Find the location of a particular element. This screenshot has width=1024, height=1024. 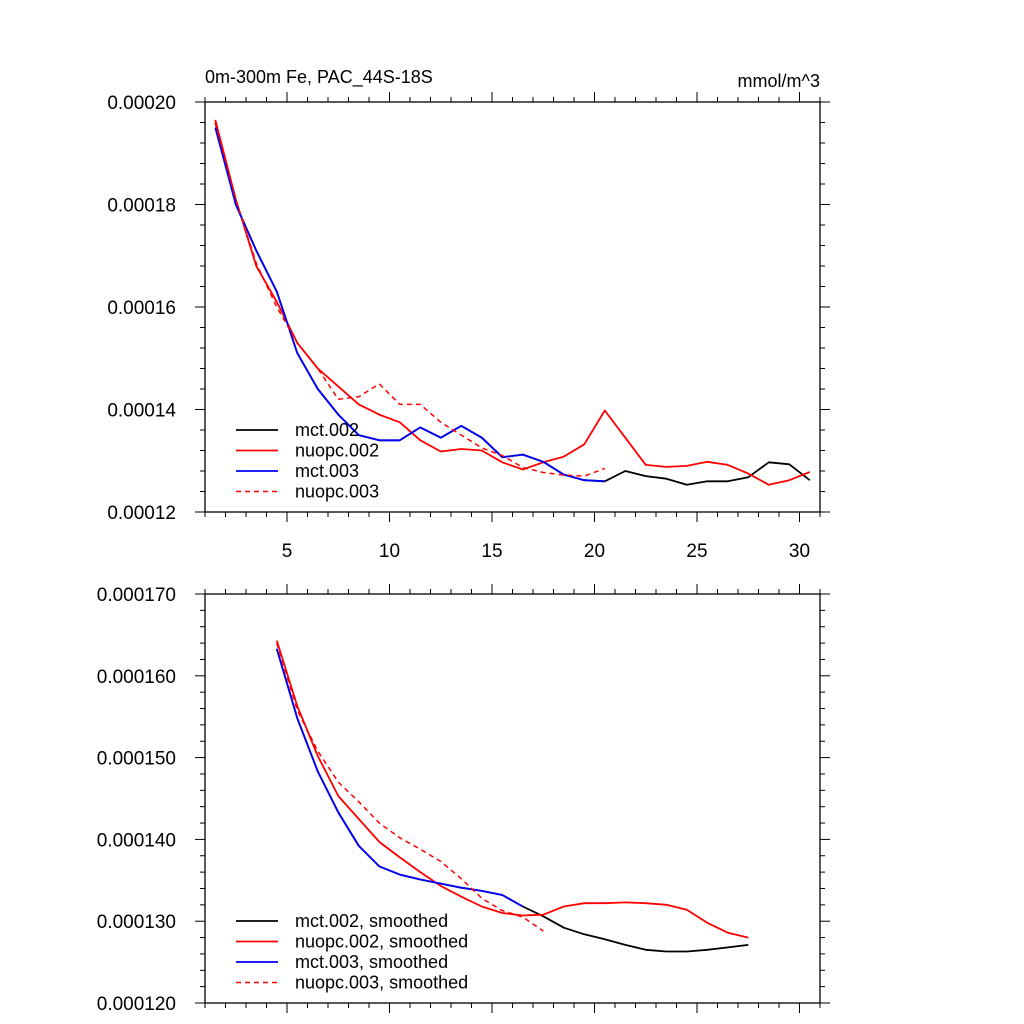

x-tick-label: 10 is located at coordinates (389, 551).